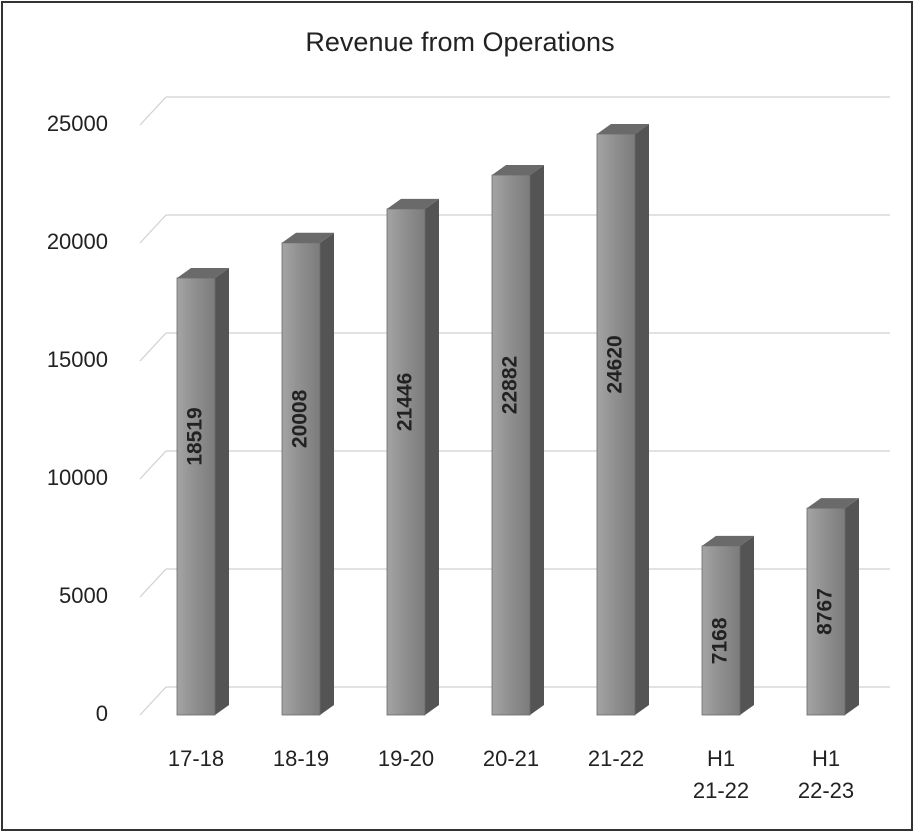 The width and height of the screenshot is (915, 835). What do you see at coordinates (77, 123) in the screenshot?
I see `y-tick-label: 25000` at bounding box center [77, 123].